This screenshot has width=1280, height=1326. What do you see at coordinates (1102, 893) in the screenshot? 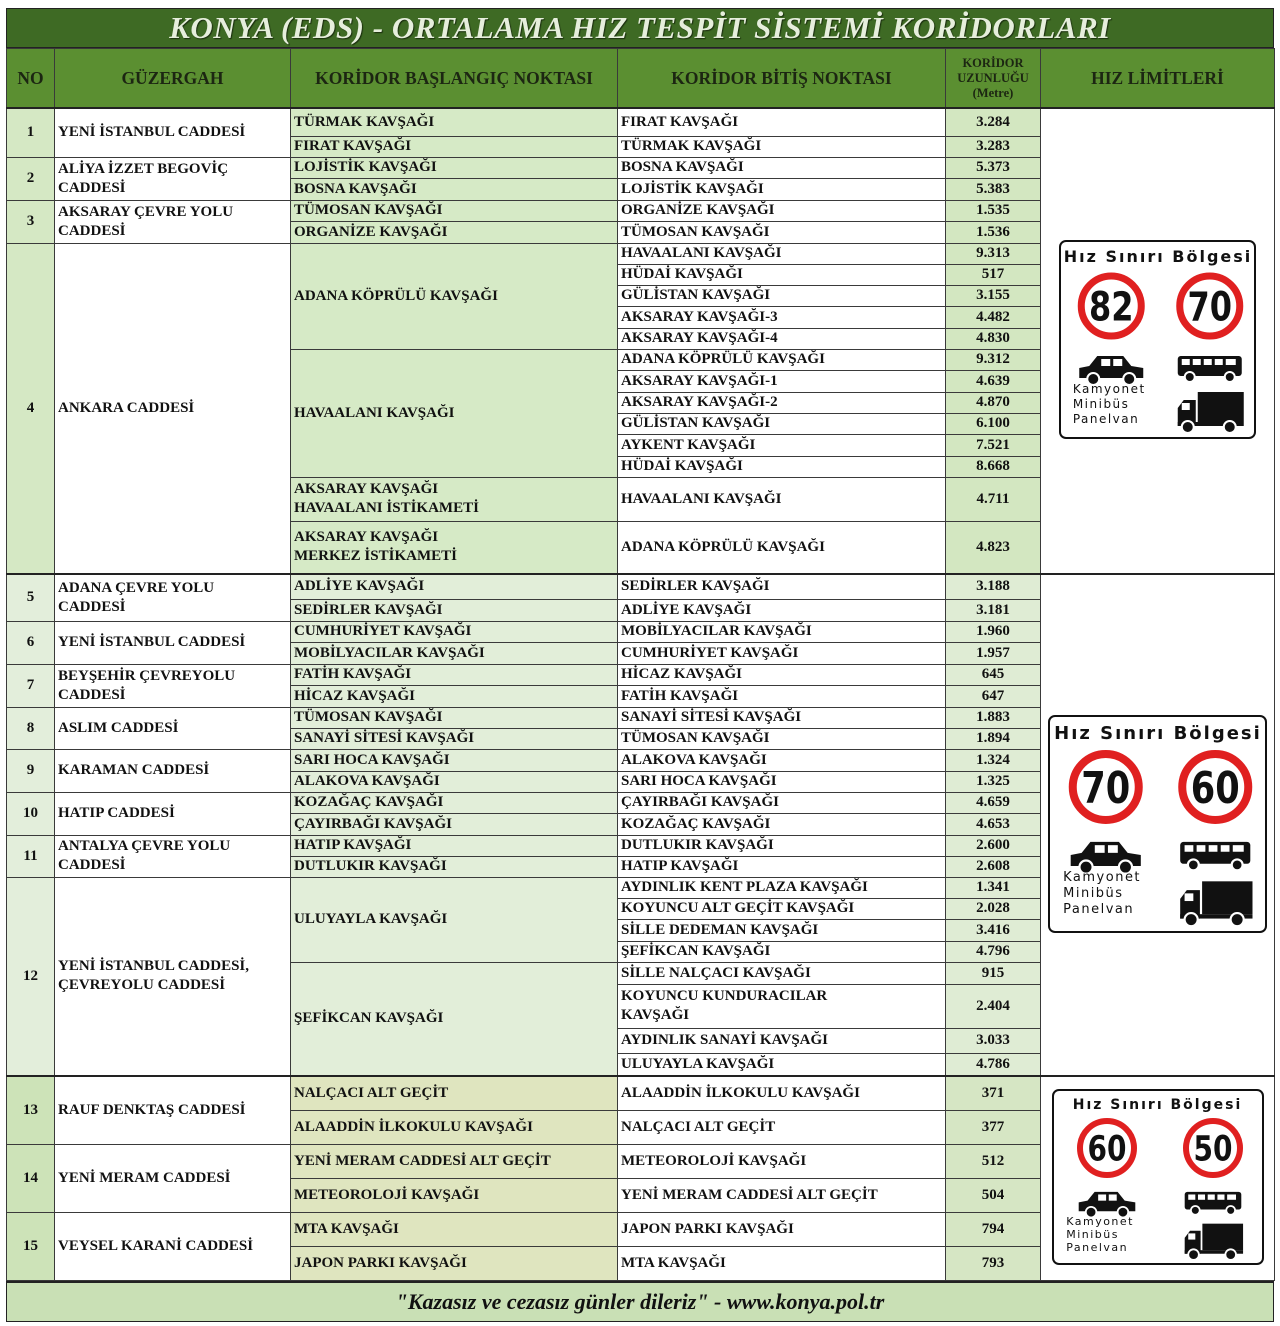
I see `vehicle-class-text: Kamyonet Minibüs Panelvan` at bounding box center [1102, 893].